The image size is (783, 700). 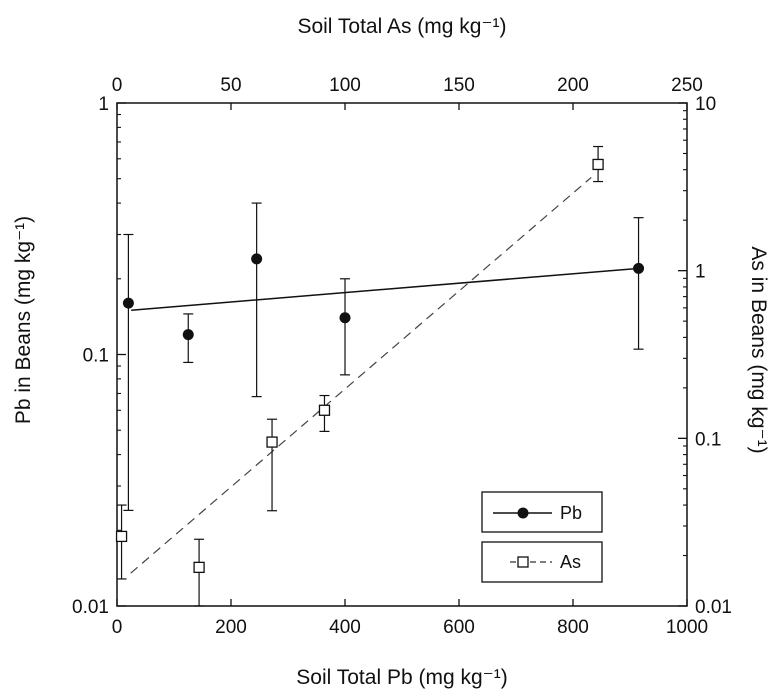 I want to click on tick-label-bottom: 600, so click(x=459, y=627).